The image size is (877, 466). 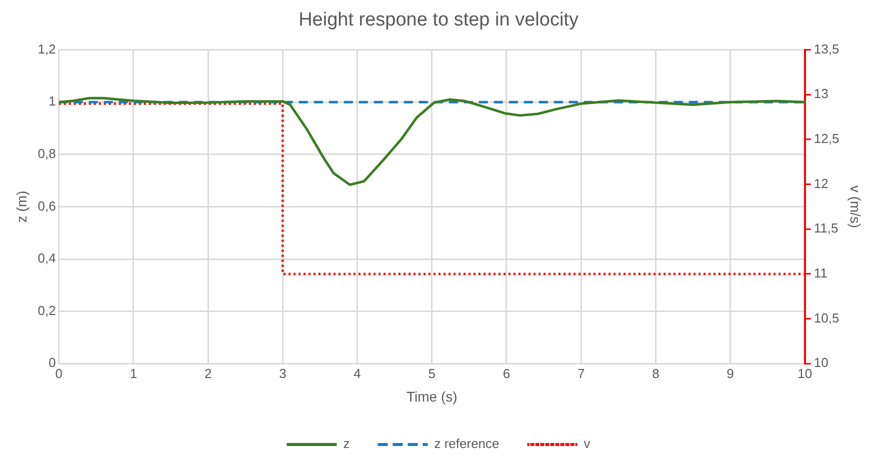 I want to click on x-tick-label: 3, so click(x=282, y=373).